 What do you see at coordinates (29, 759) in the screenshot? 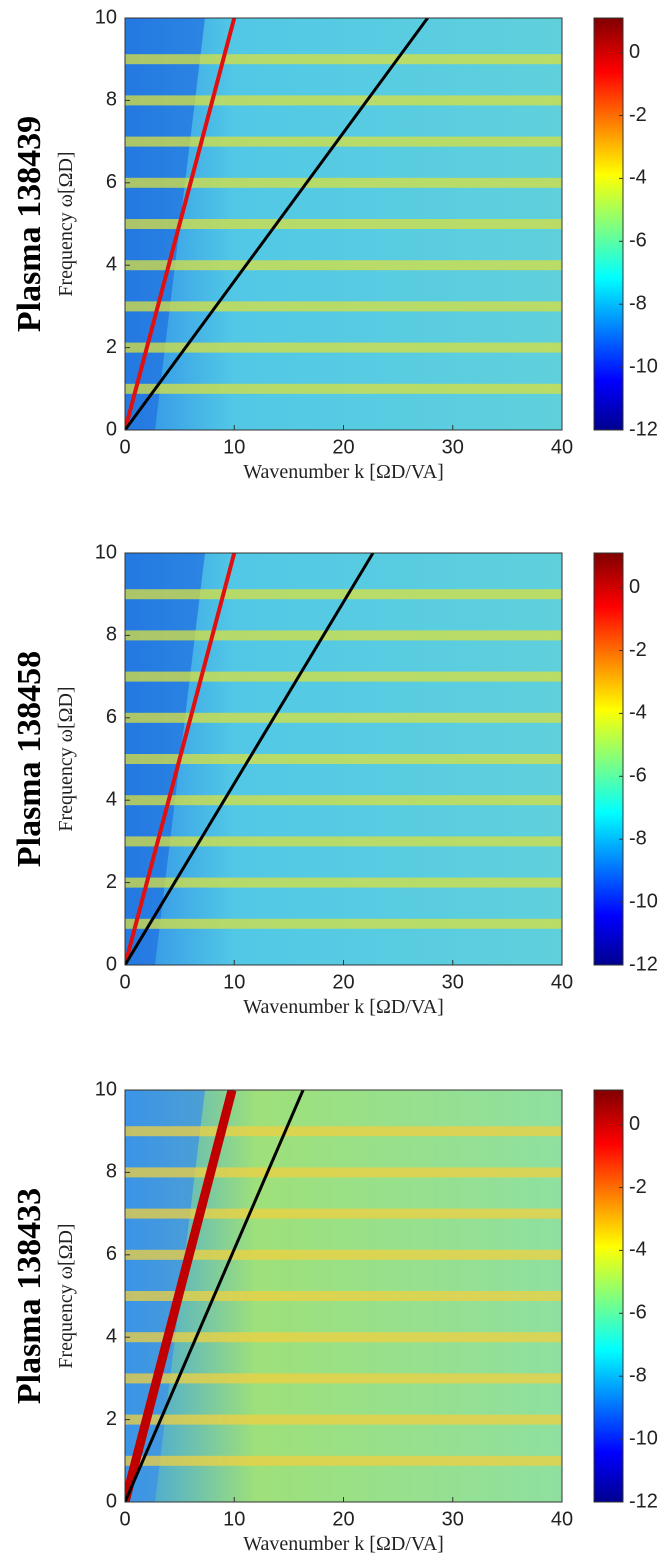
I see `chart-title: Plasma 138458` at bounding box center [29, 759].